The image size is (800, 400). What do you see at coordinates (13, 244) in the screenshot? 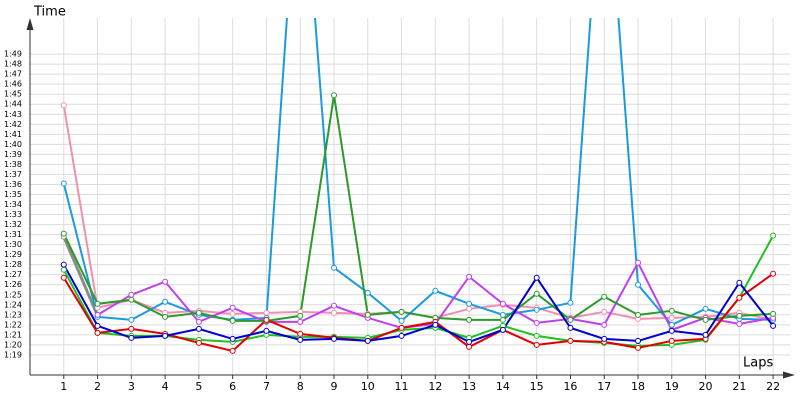
I see `y-tick-label: 1:30` at bounding box center [13, 244].